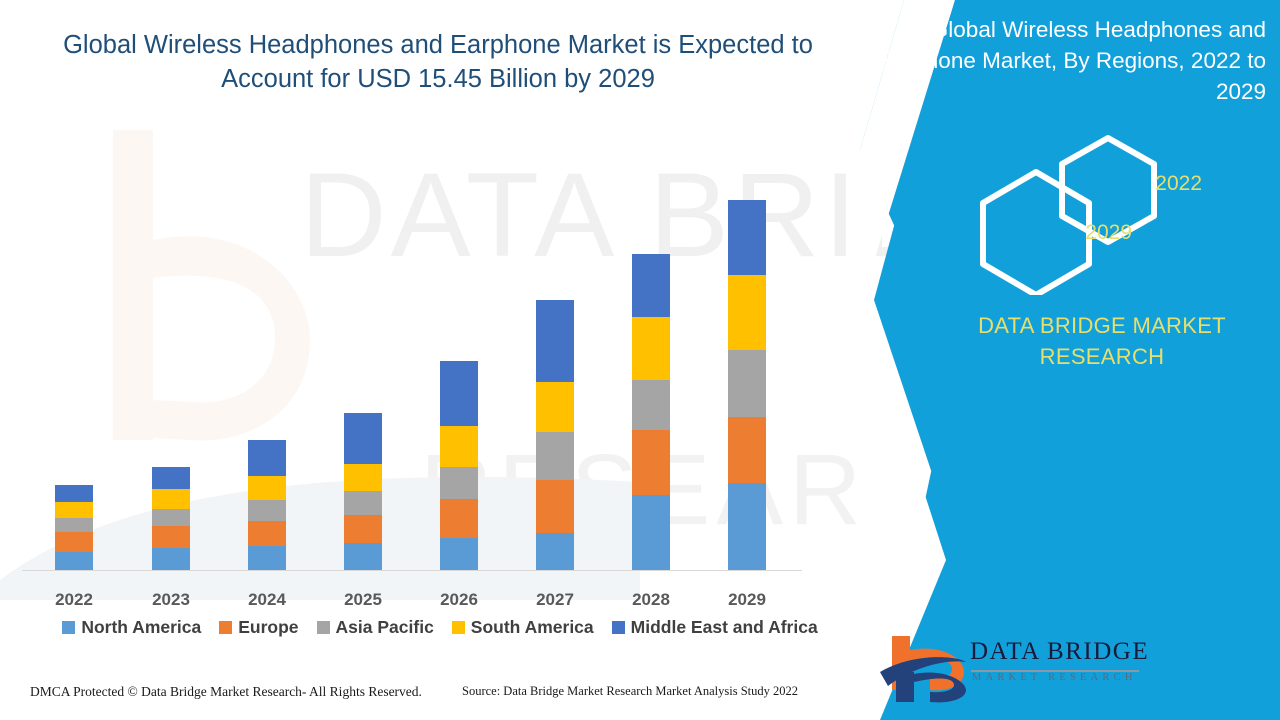 The image size is (1280, 720). I want to click on hexagon-badge-2022-label: 2022, so click(1178, 183).